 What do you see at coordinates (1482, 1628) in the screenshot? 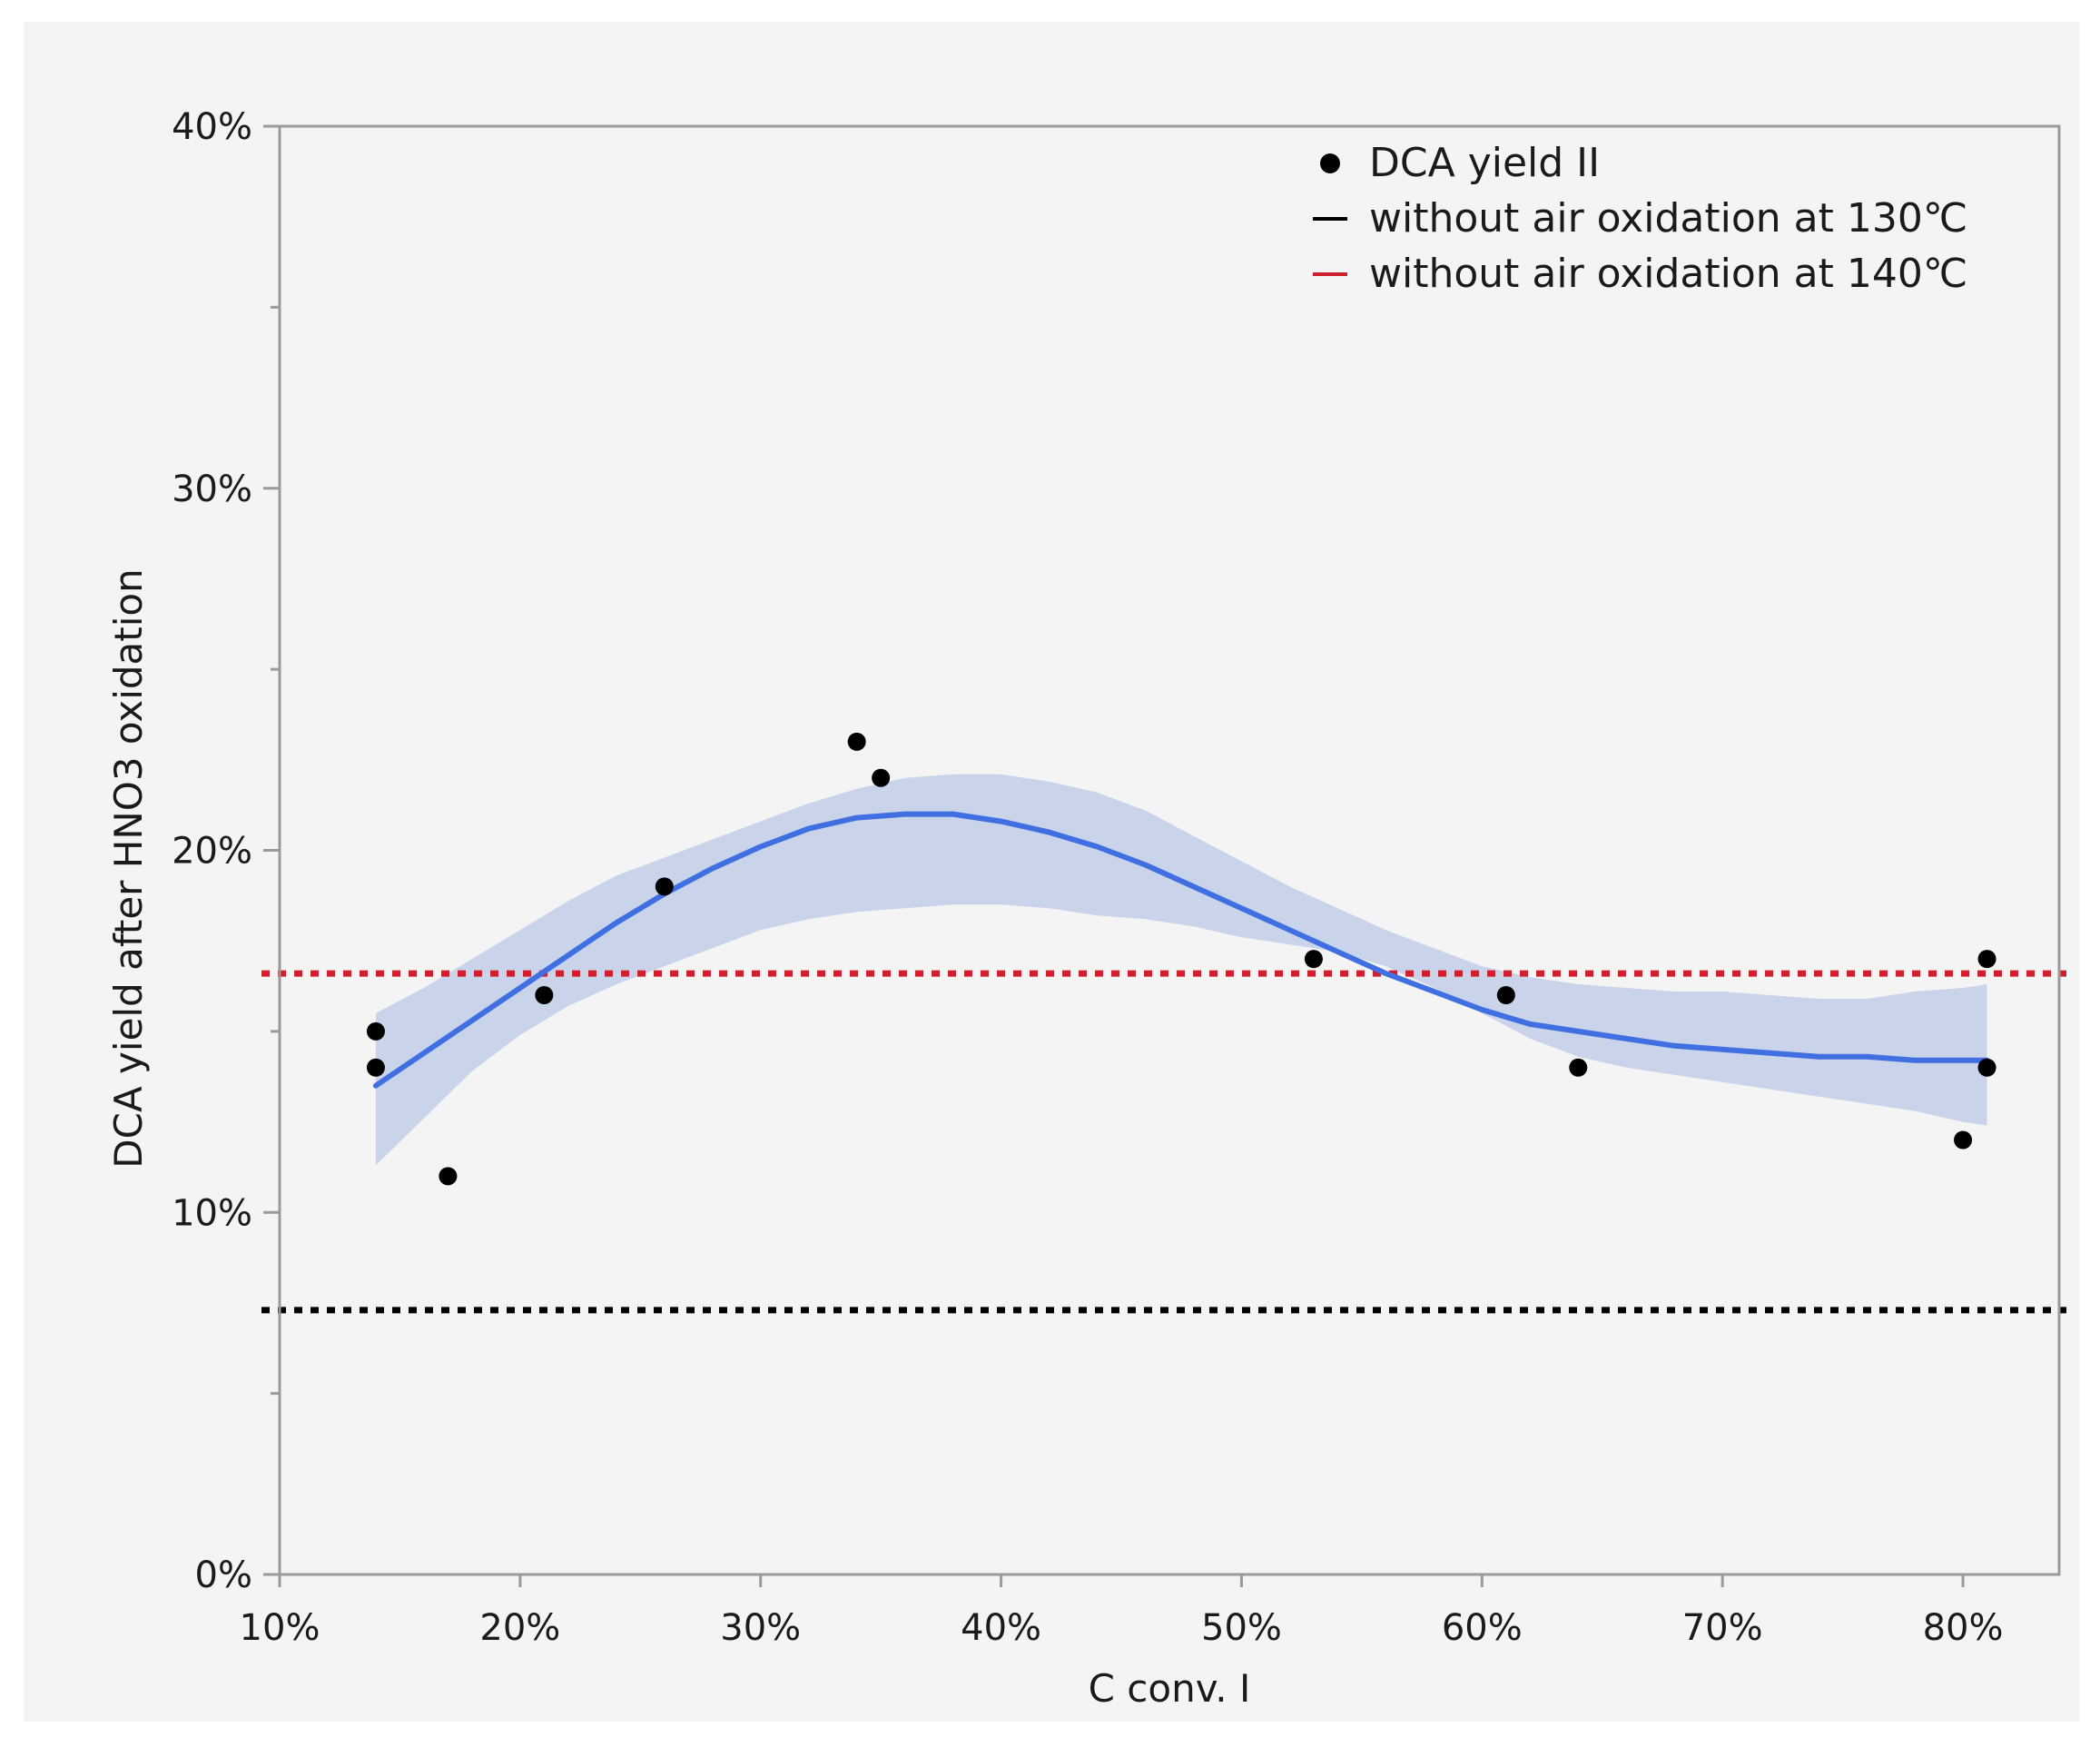
I see `x-tick-label: 60%` at bounding box center [1482, 1628].